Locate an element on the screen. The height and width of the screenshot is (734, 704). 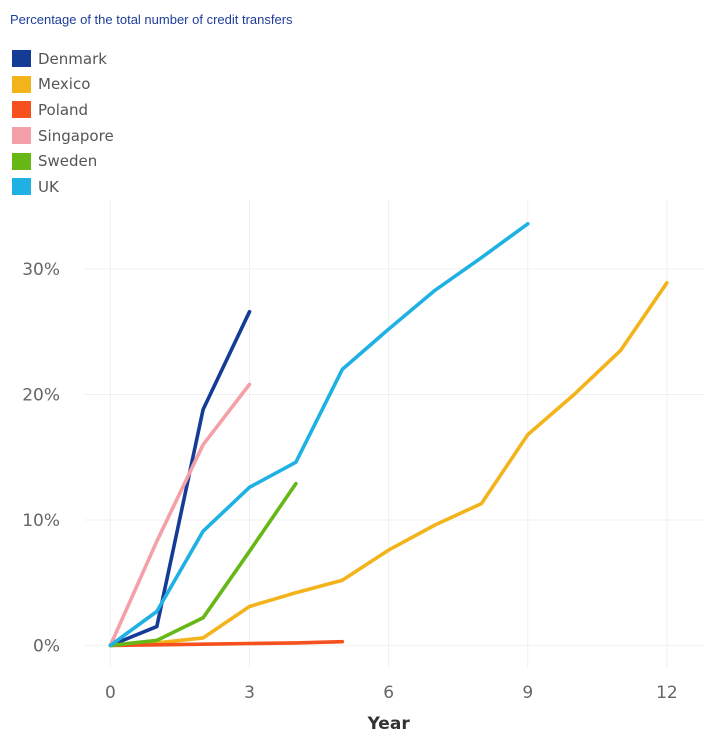
series-line-sweden is located at coordinates (203, 564).